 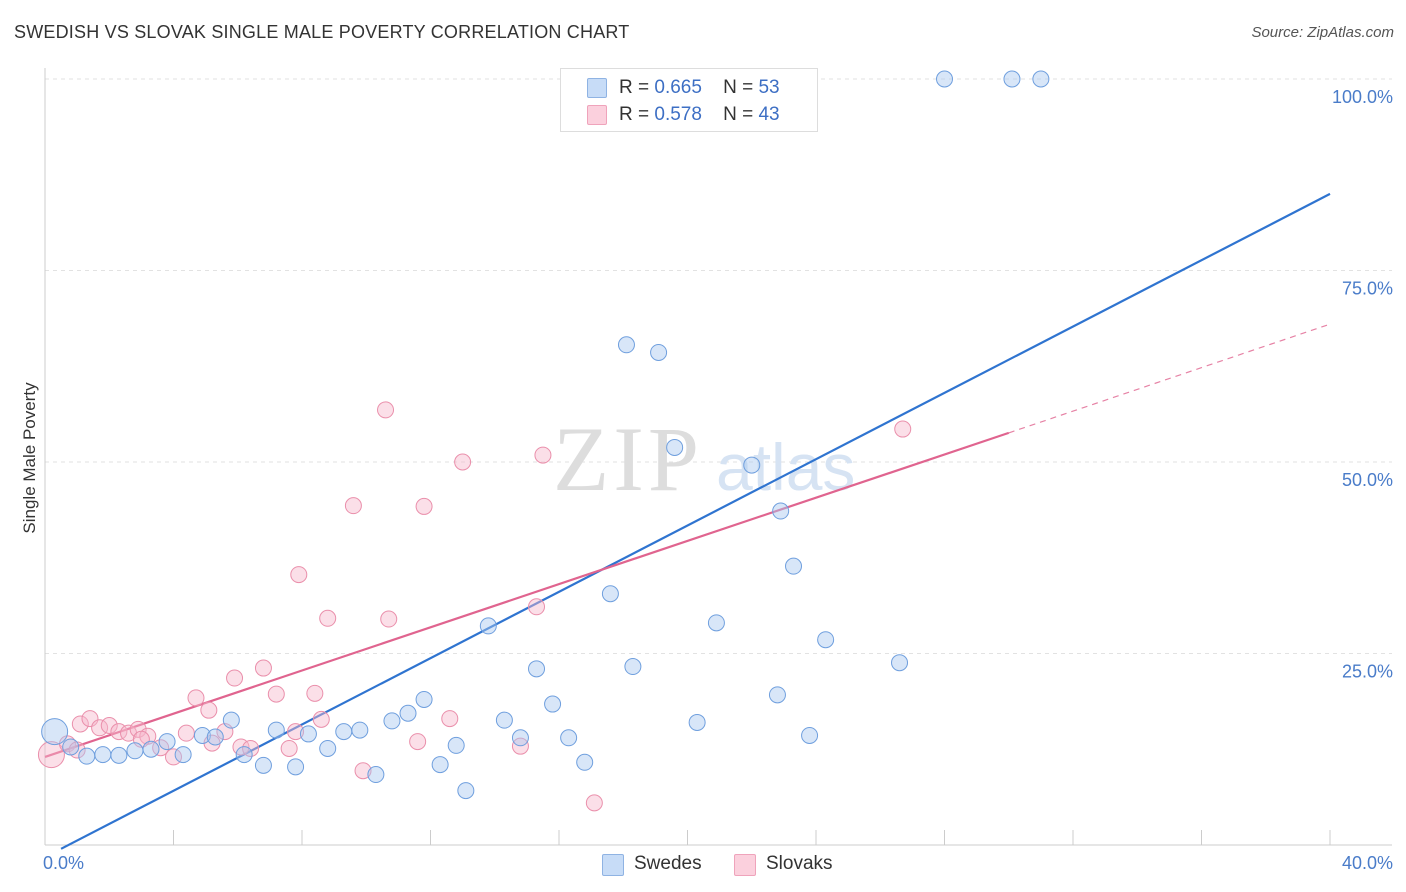 What do you see at coordinates (63, 863) in the screenshot?
I see `x-tick-label-0: 0.0%` at bounding box center [63, 863].